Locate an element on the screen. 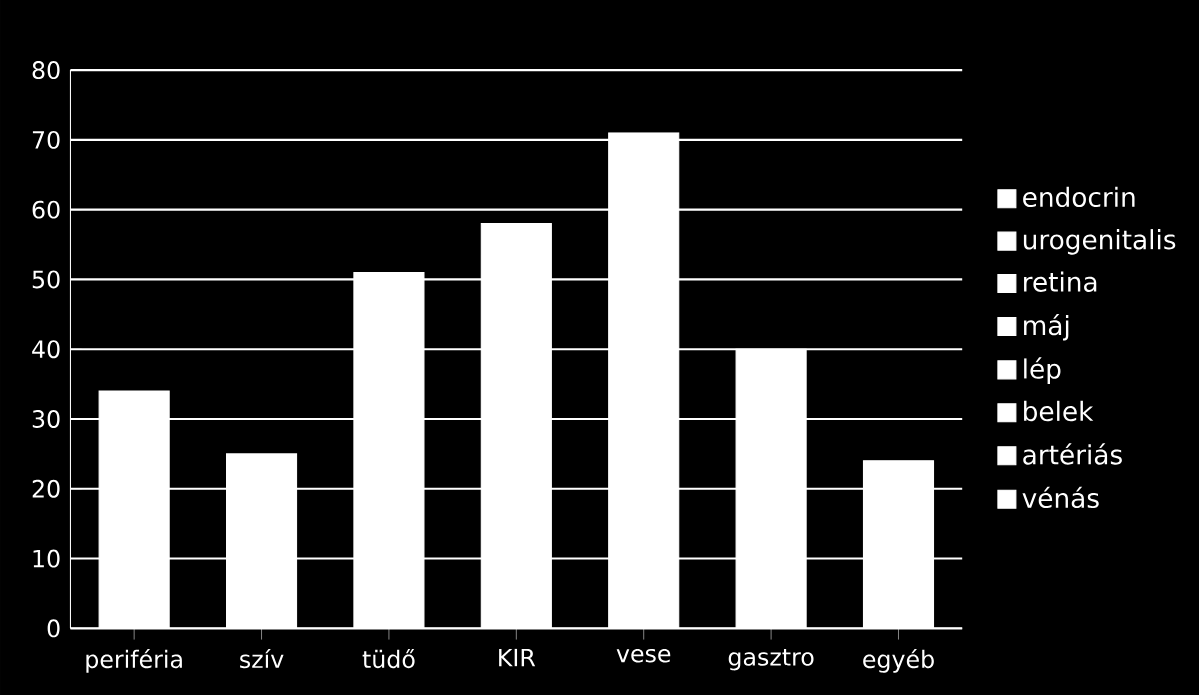 The height and width of the screenshot is (695, 1199). y-tick-label: 80 is located at coordinates (46, 70).